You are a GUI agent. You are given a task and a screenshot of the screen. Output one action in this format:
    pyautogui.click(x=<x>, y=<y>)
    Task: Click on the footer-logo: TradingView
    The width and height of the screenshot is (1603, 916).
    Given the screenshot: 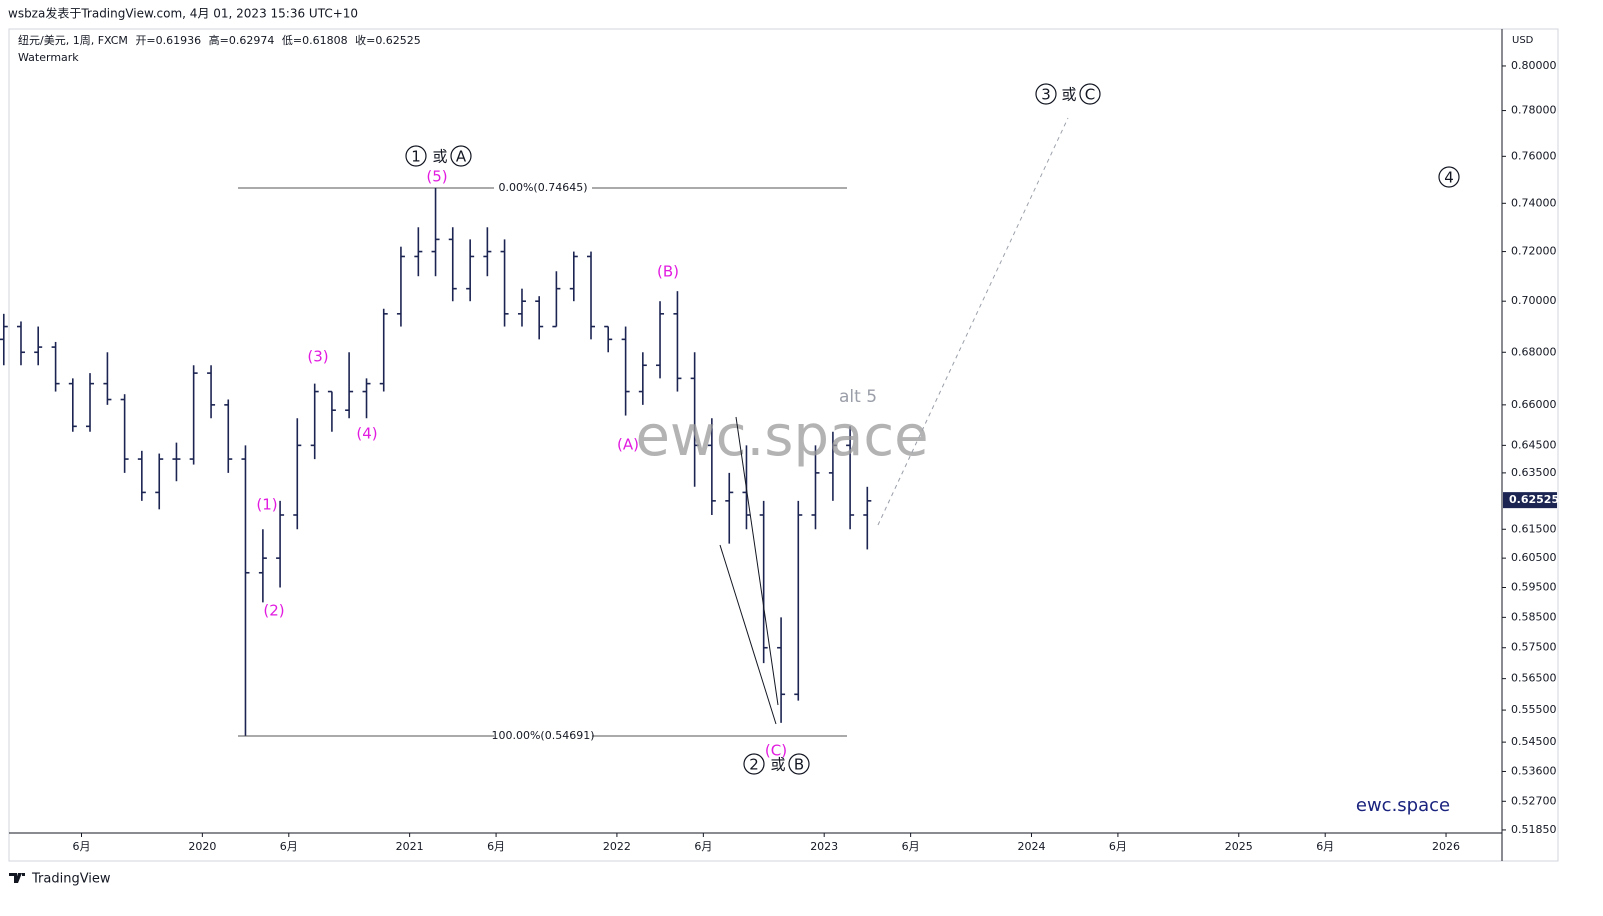 What is the action you would take?
    pyautogui.click(x=60, y=879)
    